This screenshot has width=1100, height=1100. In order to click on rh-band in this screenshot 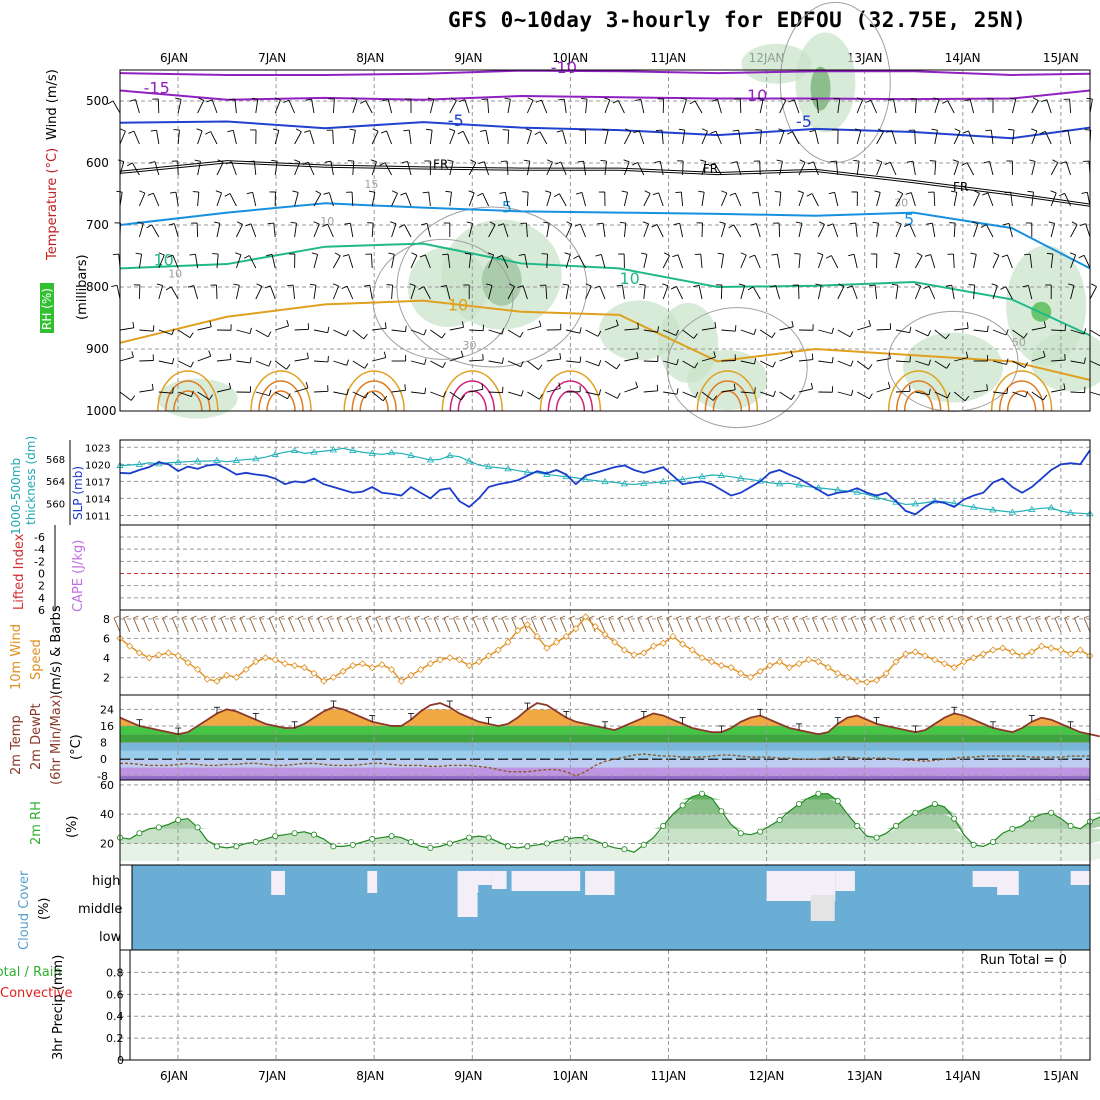, I will do `click(610, 836)`.